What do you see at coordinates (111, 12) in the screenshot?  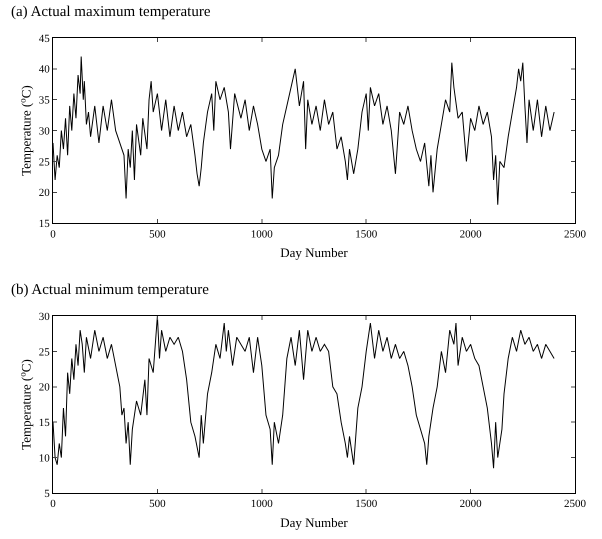 I see `chart-title: (a) Actual maximum temperature` at bounding box center [111, 12].